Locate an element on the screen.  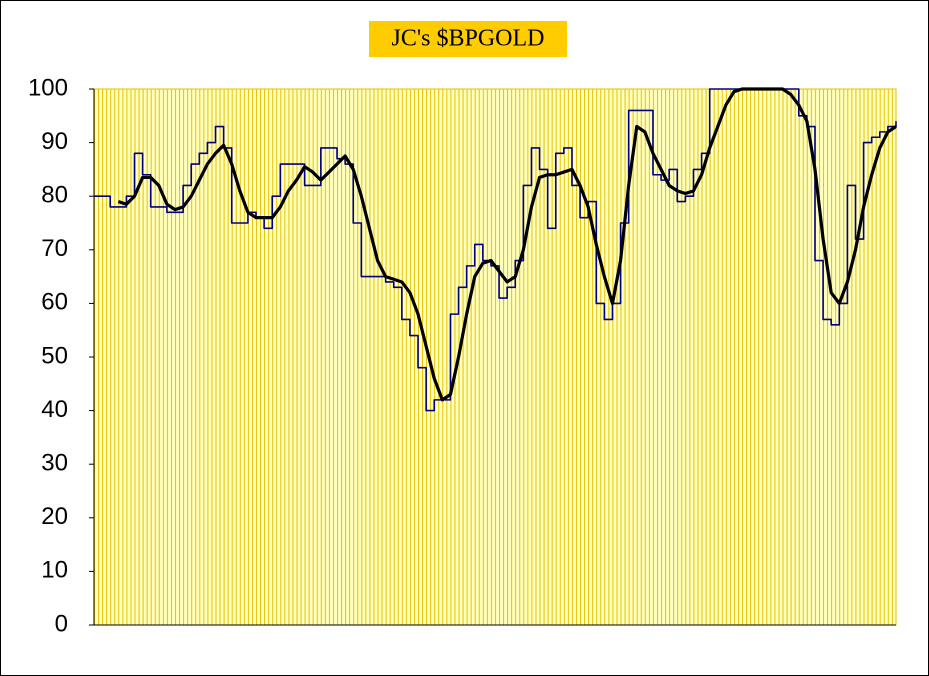
y-tick-label: 60 is located at coordinates (54, 302).